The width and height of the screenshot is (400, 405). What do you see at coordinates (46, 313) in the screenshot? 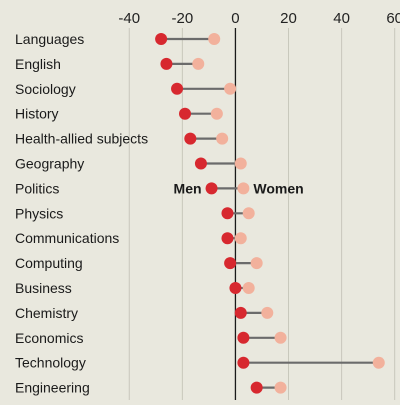
I see `category-label: Chemistry` at bounding box center [46, 313].